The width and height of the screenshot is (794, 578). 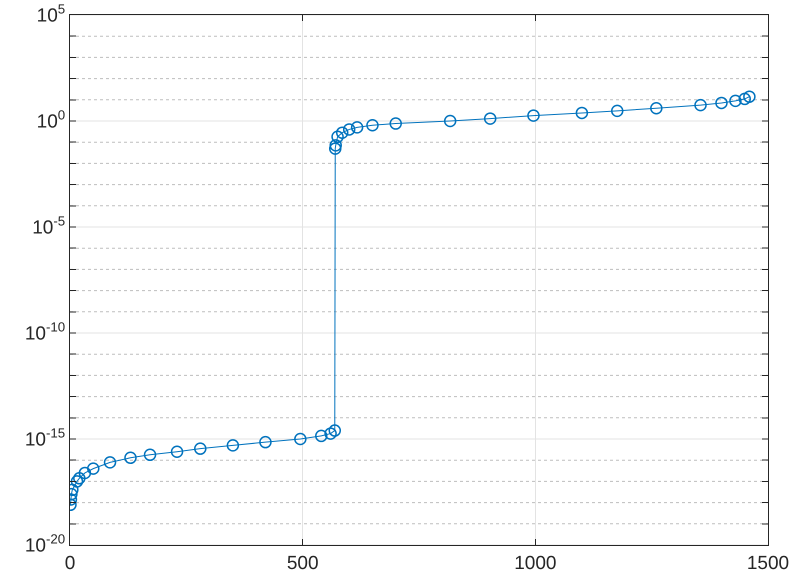 I want to click on y-tick-label: 10$^{0}$, so click(x=51, y=120).